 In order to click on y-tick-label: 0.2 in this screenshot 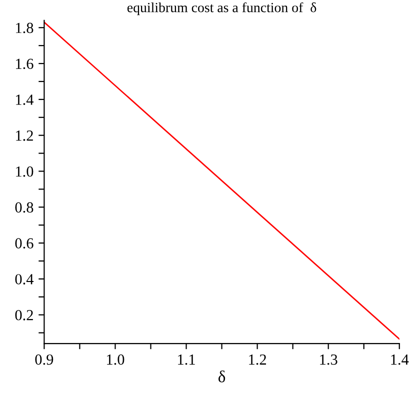, I will do `click(24, 315)`.